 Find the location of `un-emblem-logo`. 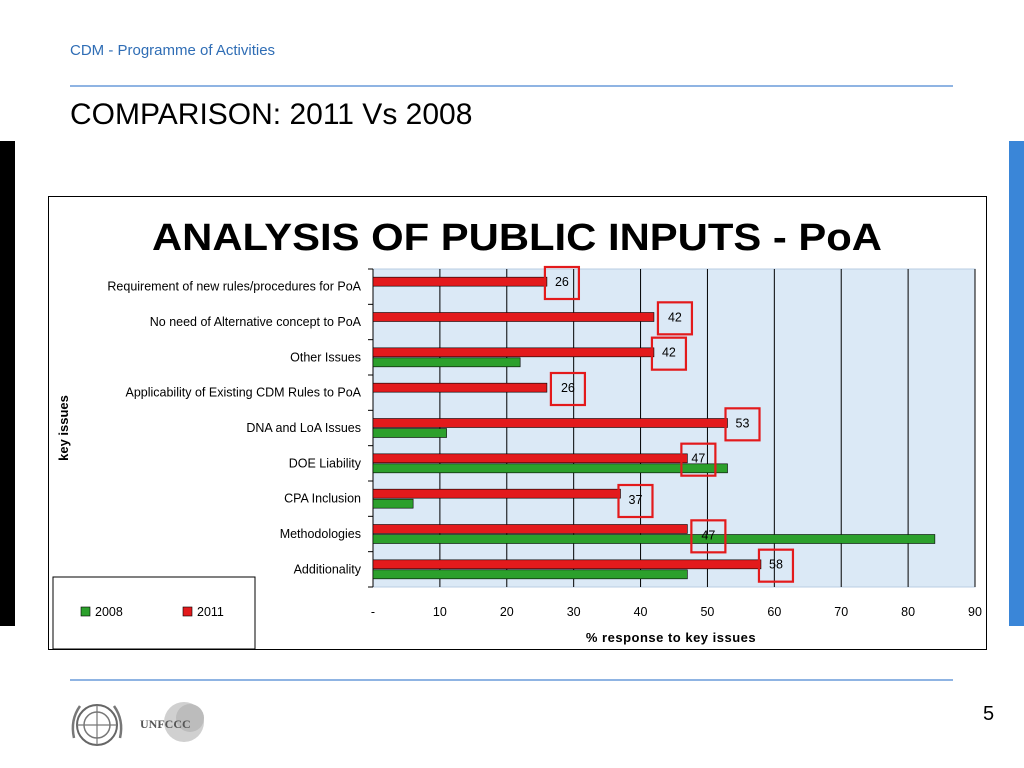

un-emblem-logo is located at coordinates (97, 725).